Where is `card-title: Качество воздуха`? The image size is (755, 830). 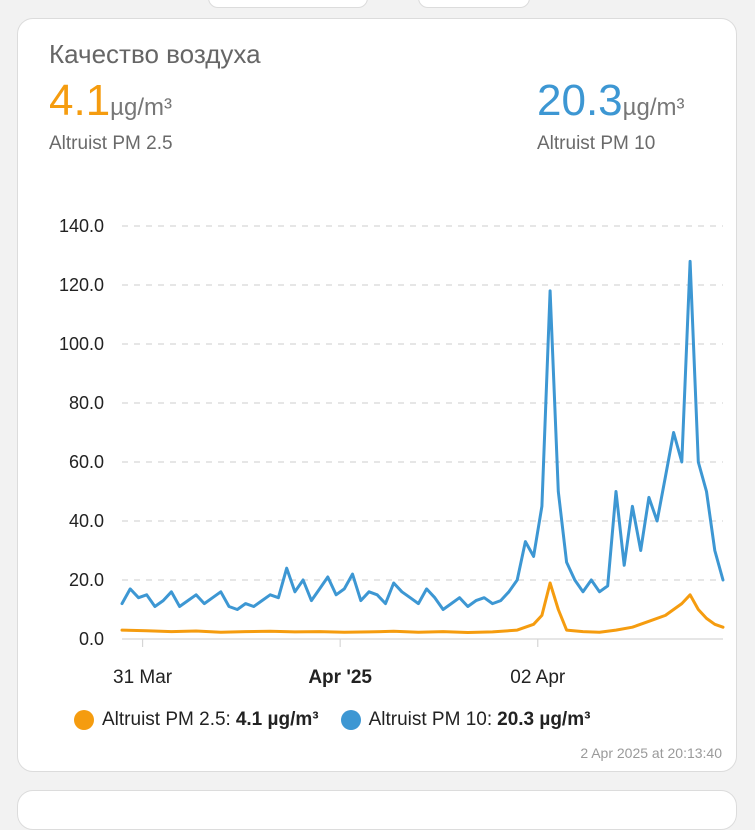 card-title: Качество воздуха is located at coordinates (155, 54).